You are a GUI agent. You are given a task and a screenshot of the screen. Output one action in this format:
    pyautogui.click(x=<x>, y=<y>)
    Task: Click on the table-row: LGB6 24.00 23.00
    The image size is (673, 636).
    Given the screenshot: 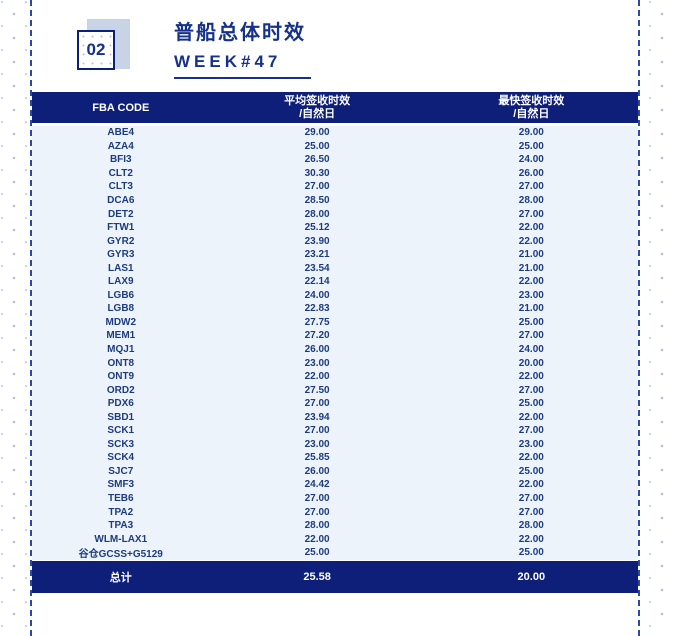 What is the action you would take?
    pyautogui.click(x=335, y=295)
    